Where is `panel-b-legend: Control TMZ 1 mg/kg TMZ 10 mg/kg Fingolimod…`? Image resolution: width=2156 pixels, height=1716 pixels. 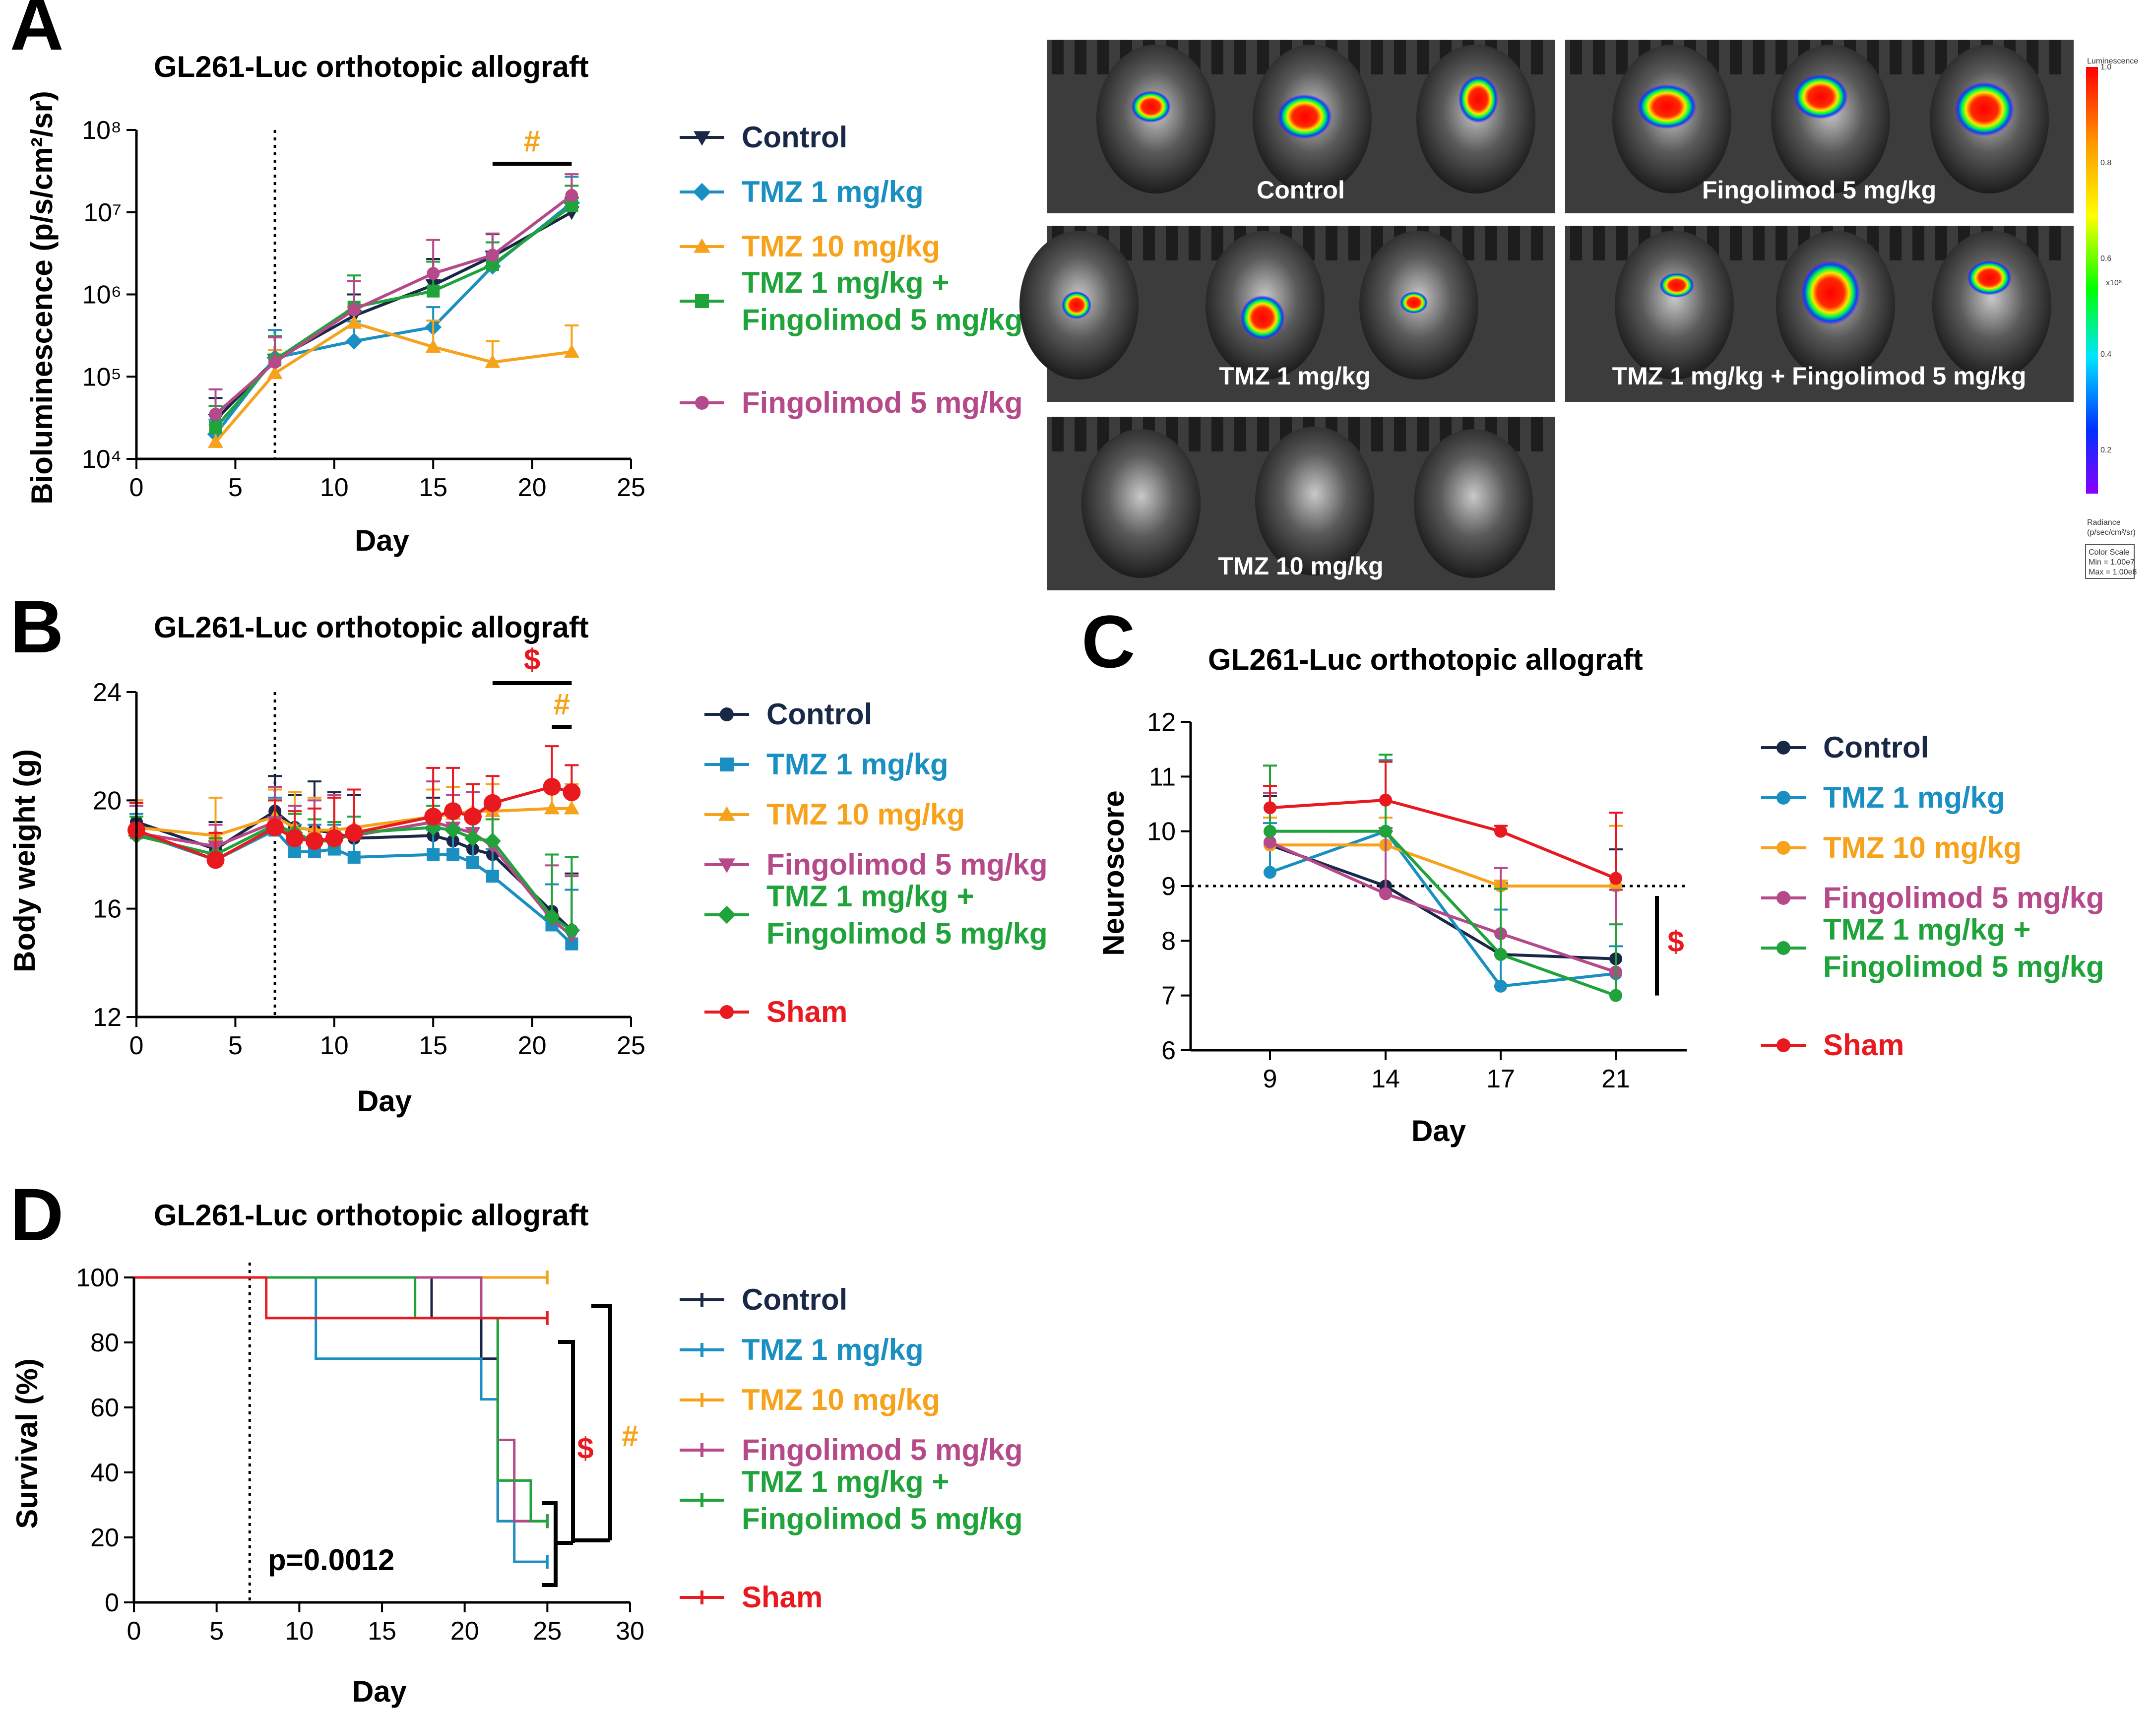 panel-b-legend: Control TMZ 1 mg/kg TMZ 10 mg/kg Fingolimod… is located at coordinates (876, 863).